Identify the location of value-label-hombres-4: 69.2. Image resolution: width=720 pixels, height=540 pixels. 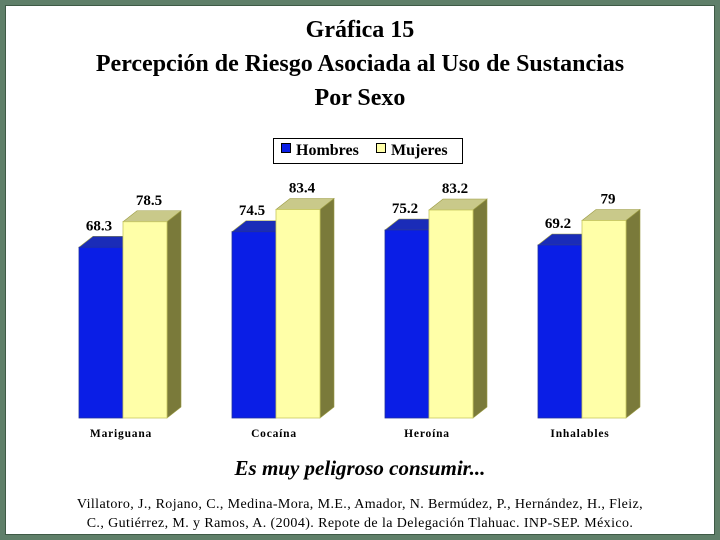
(558, 224).